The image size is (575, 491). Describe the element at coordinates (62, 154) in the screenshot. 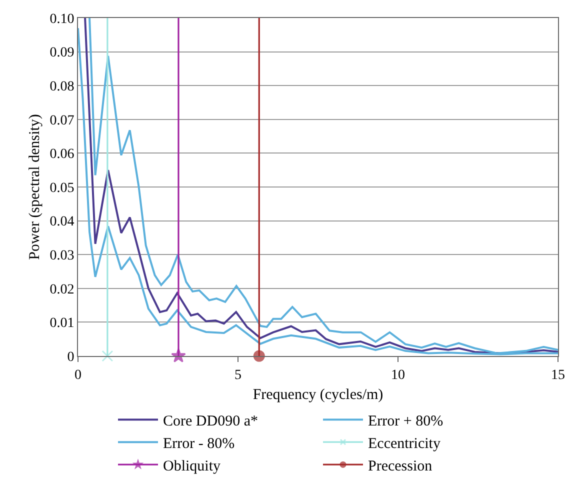

I see `y-tick-label: 0.06` at that location.